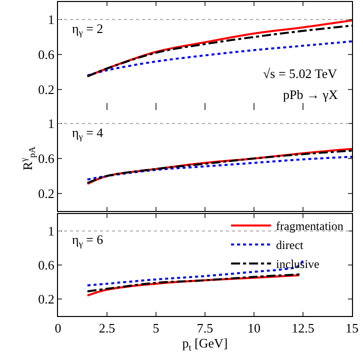 The width and height of the screenshot is (363, 356). What do you see at coordinates (290, 245) in the screenshot?
I see `legend-label: direct` at bounding box center [290, 245].